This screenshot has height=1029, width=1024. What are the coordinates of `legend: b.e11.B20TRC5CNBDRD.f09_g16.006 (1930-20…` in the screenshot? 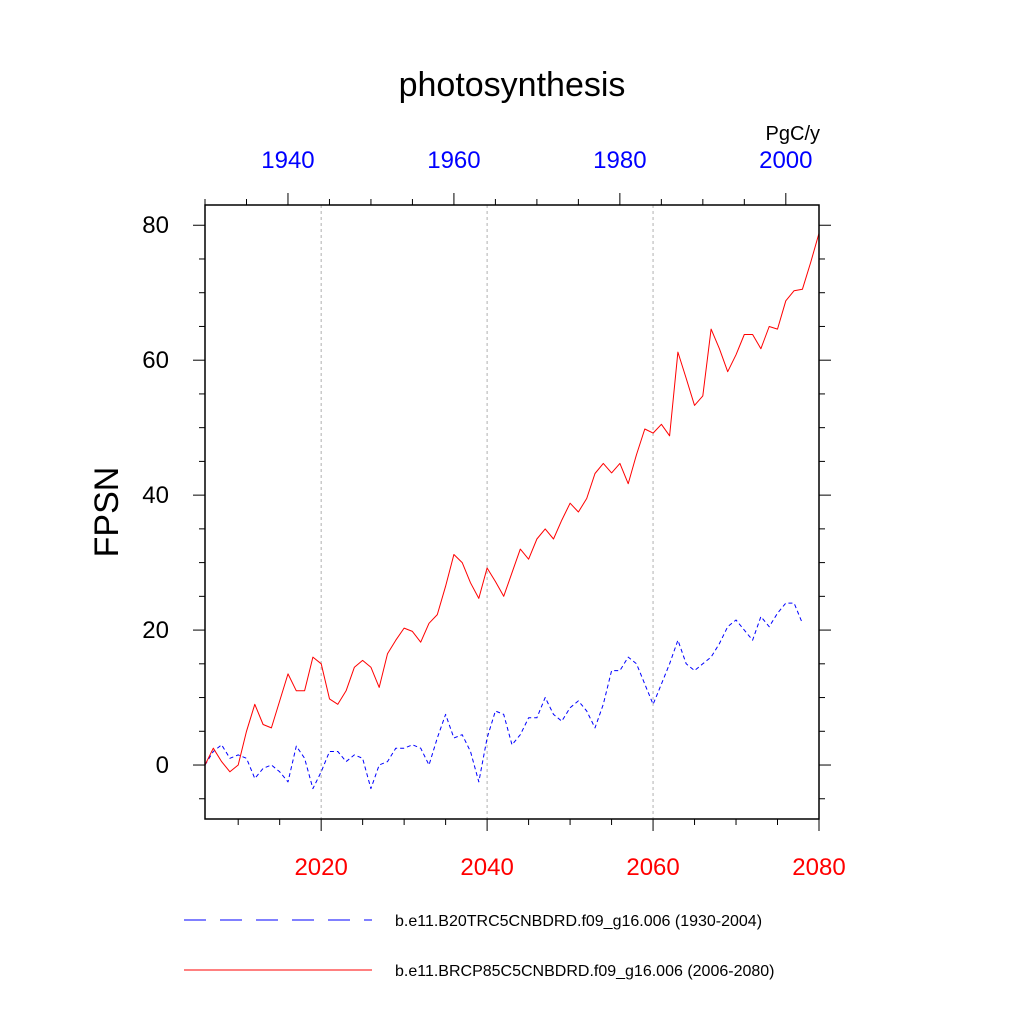 It's located at (479, 946).